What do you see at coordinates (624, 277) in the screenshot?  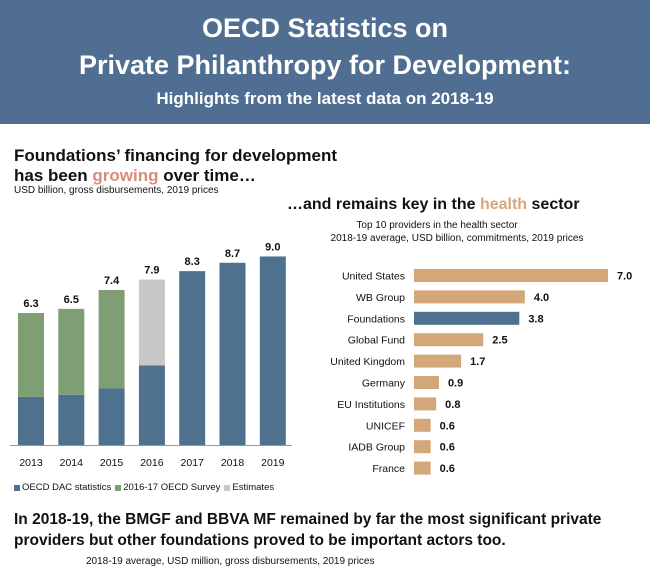 I see `value-label-0: 7.0` at bounding box center [624, 277].